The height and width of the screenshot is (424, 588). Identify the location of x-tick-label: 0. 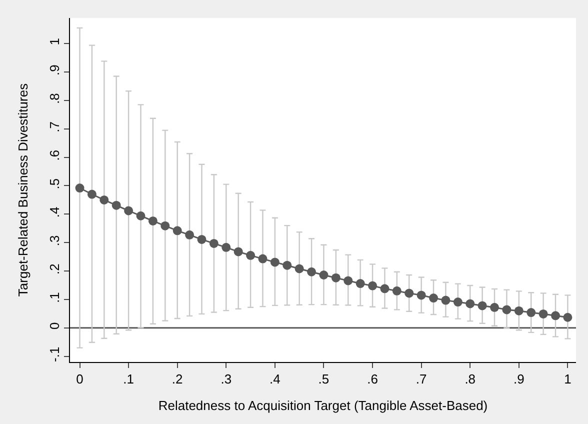
(80, 379).